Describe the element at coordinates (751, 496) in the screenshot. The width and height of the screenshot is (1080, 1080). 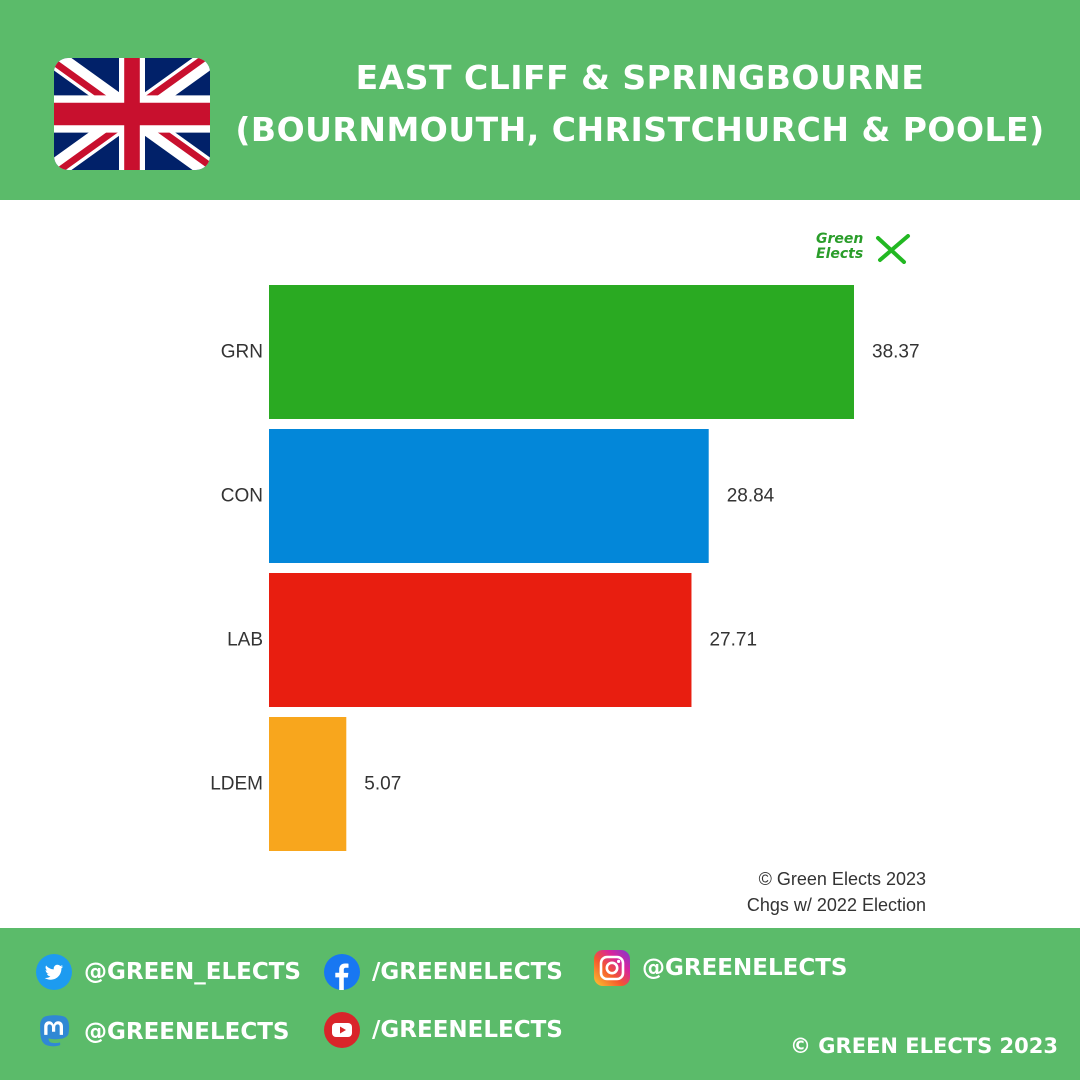
I see `value-label-con: 28.84` at that location.